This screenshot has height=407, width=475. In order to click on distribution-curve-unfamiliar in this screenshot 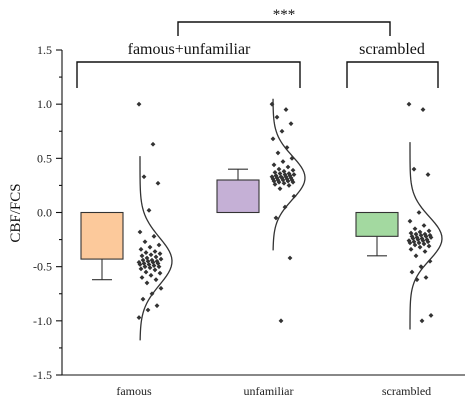, I will do `click(289, 174)`.